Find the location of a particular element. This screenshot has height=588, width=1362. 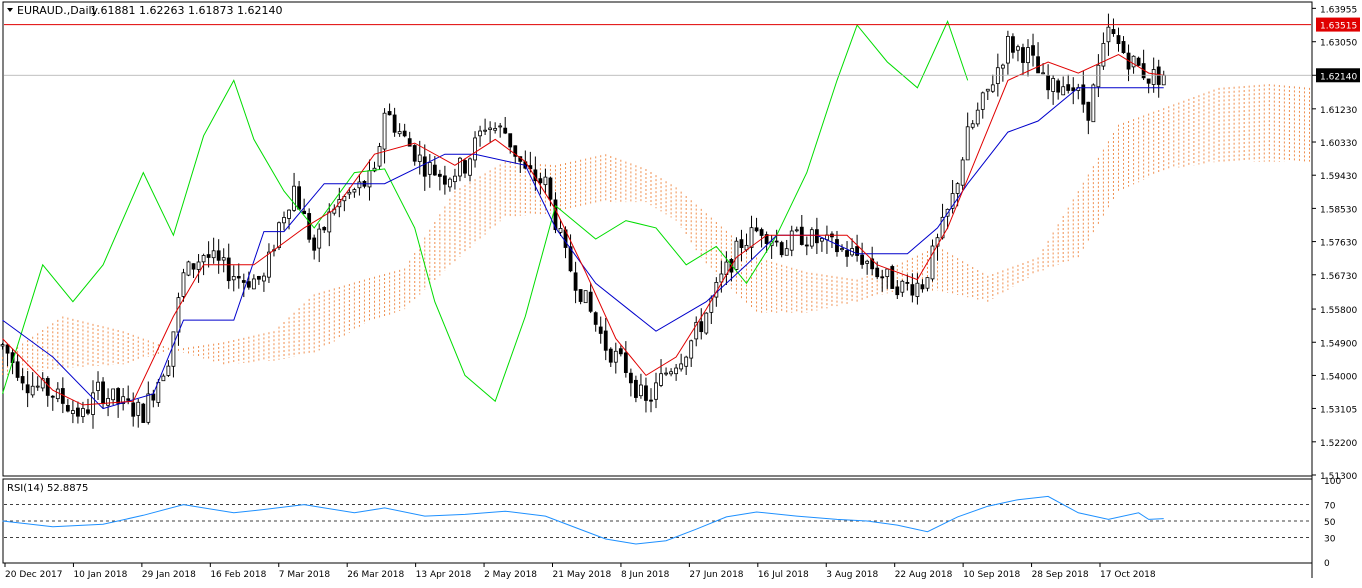

price-tick-label: 1.54000 is located at coordinates (1338, 377).